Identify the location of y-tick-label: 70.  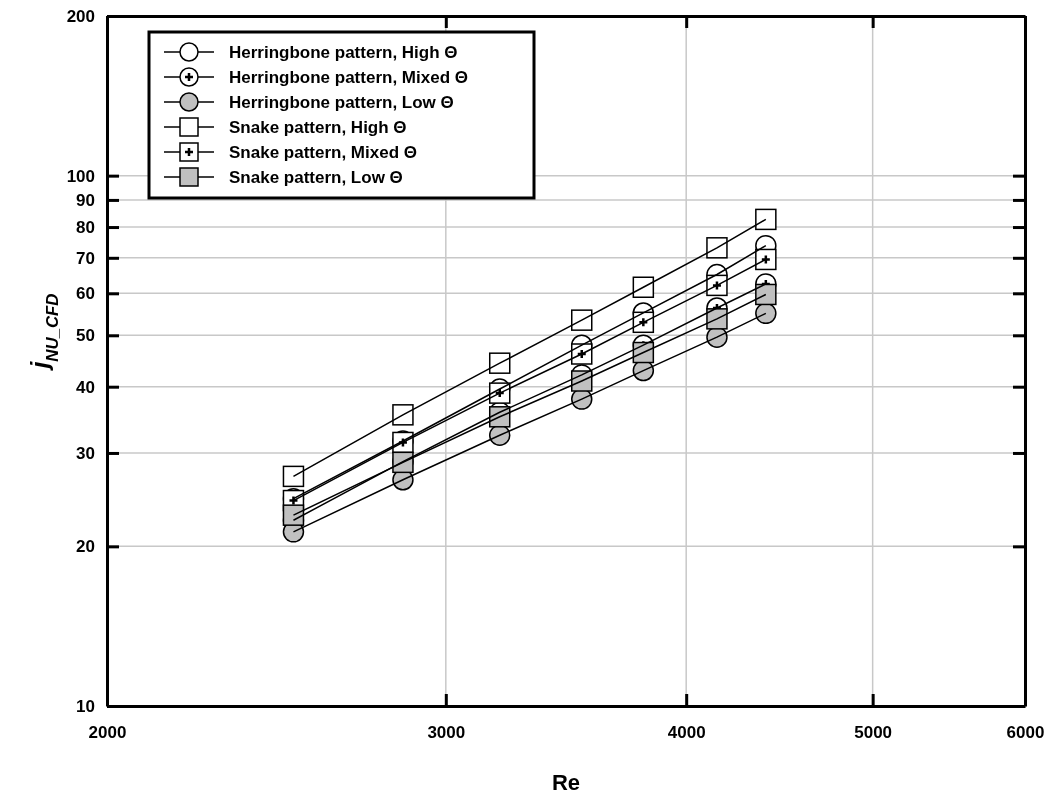
(85, 258).